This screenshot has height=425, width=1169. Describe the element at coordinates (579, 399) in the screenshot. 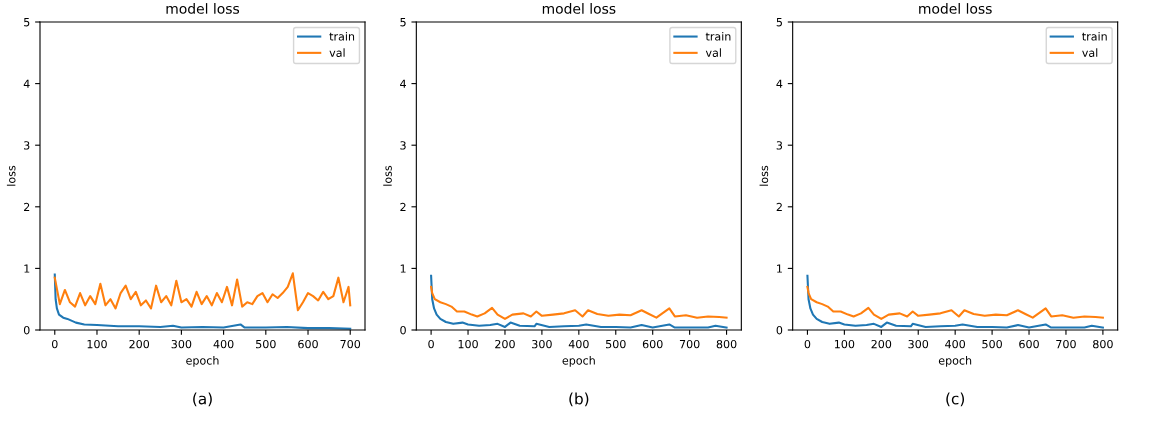

I see `text: (b)` at that location.